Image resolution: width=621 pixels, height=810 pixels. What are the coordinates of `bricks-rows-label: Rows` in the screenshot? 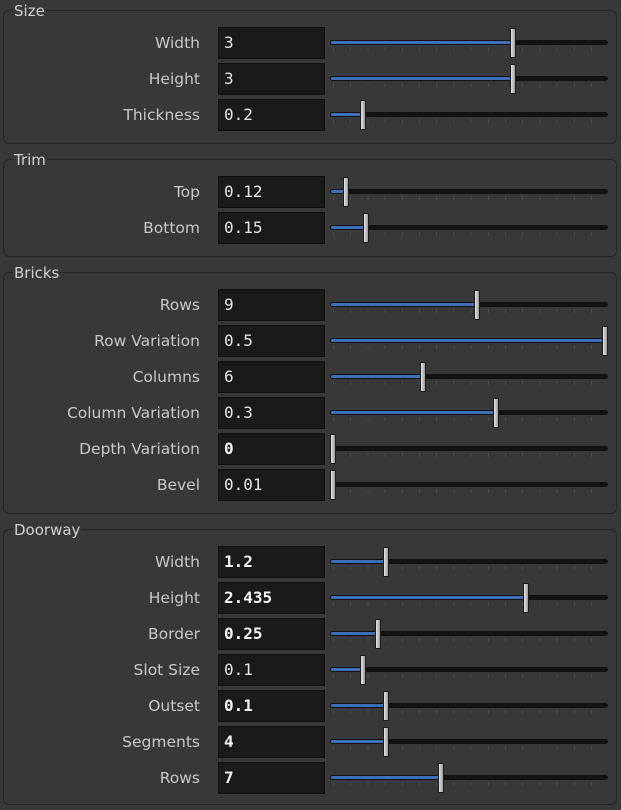 It's located at (179, 305).